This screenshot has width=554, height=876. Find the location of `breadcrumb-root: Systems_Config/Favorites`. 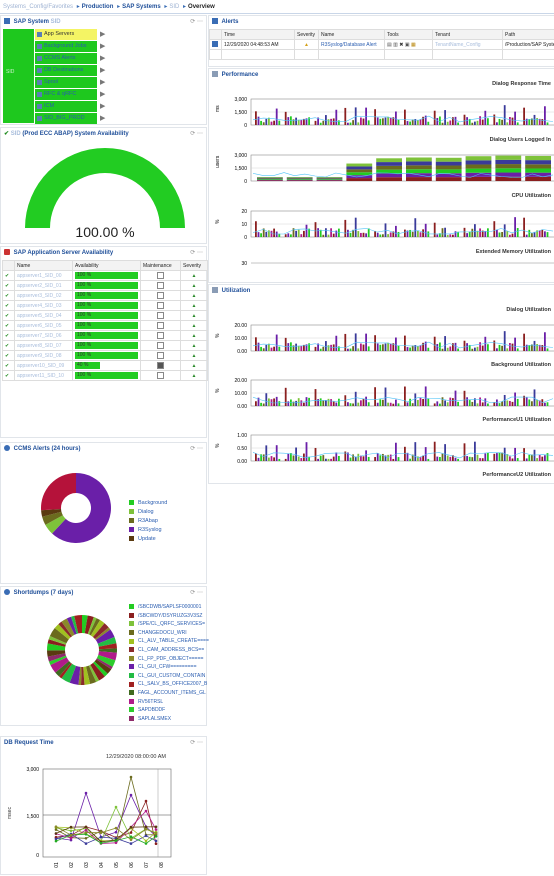

breadcrumb-root: Systems_Config/Favorites is located at coordinates (38, 7).